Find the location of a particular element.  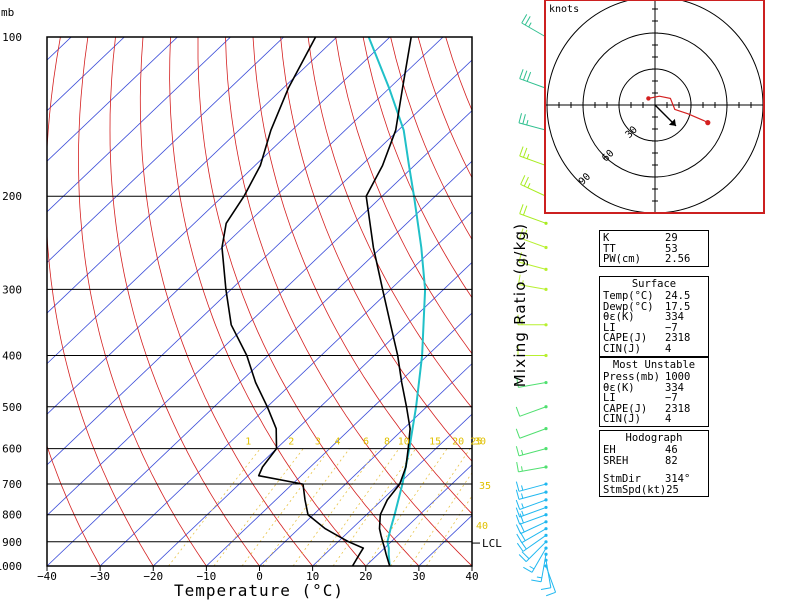

mixing-ratio-tick-label: 2 is located at coordinates (291, 442).